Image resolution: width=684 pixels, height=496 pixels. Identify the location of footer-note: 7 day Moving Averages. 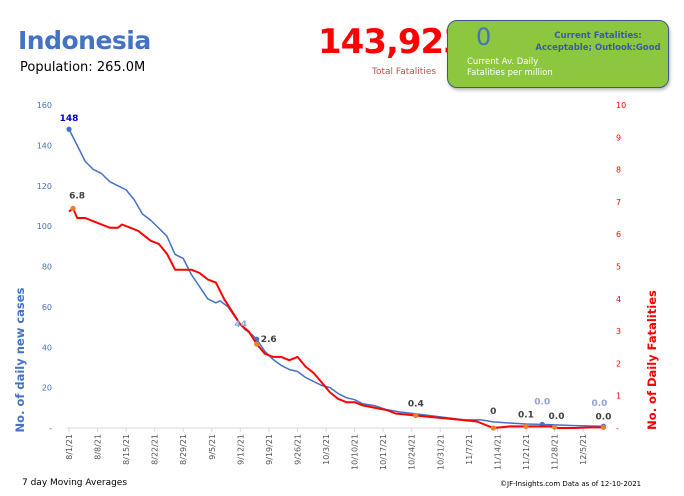
(75, 483).